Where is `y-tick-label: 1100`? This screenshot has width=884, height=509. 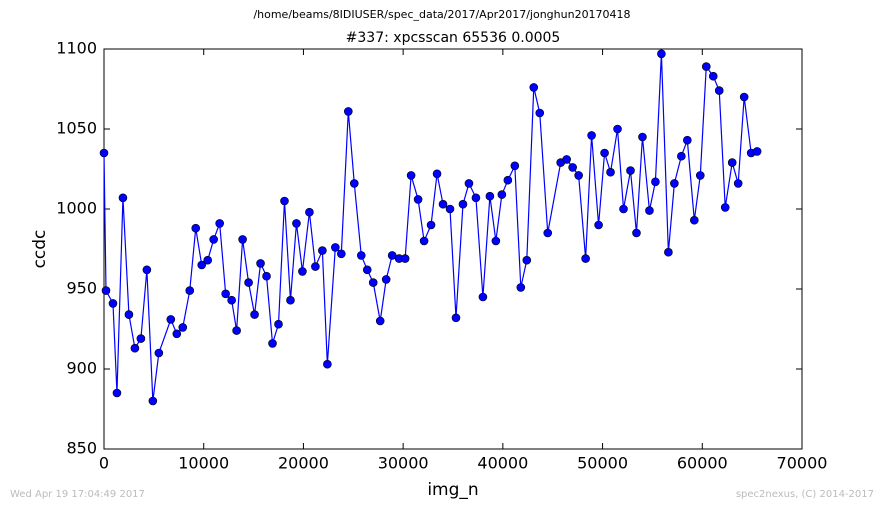
y-tick-label: 1100 is located at coordinates (76, 48).